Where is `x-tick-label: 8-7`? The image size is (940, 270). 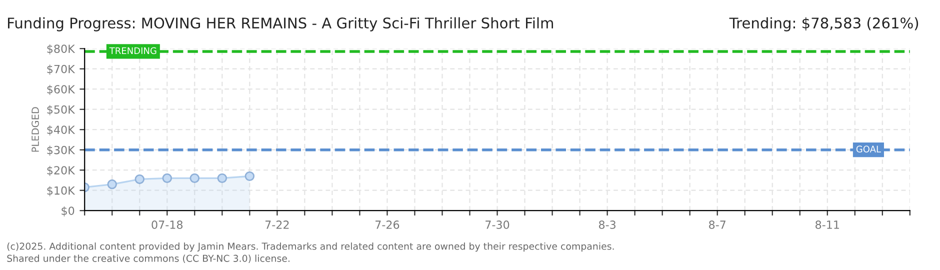 x-tick-label: 8-7 is located at coordinates (717, 224).